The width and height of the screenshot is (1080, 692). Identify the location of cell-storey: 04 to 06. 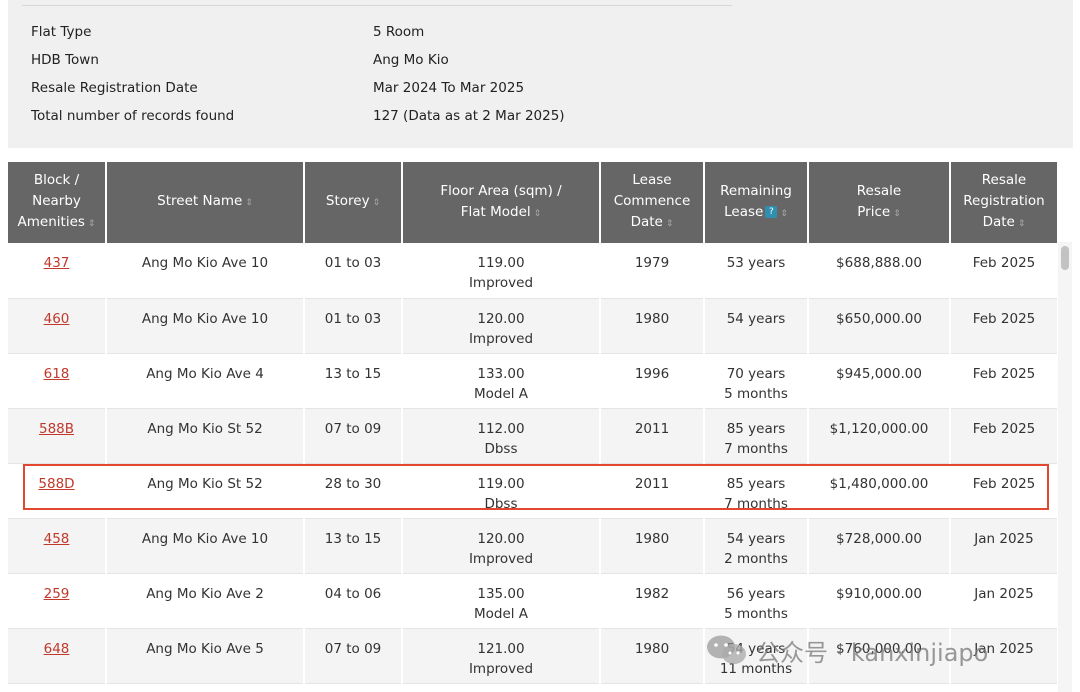
(352, 601).